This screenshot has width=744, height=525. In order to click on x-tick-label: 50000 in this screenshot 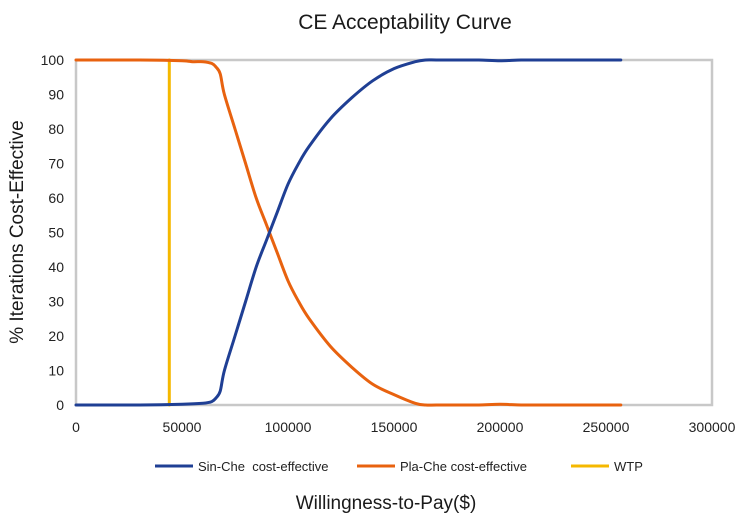, I will do `click(182, 427)`.